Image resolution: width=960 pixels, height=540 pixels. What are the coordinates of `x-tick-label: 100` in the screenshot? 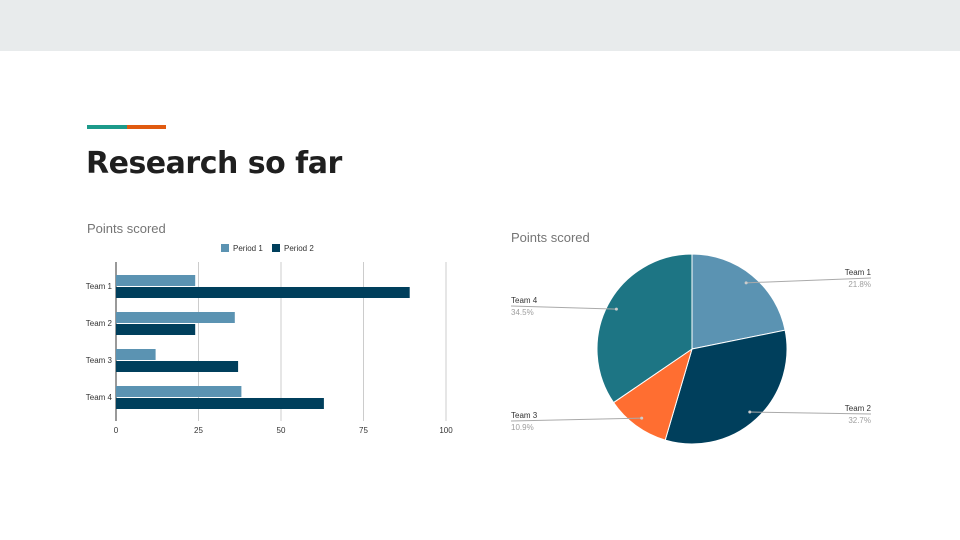 It's located at (446, 430).